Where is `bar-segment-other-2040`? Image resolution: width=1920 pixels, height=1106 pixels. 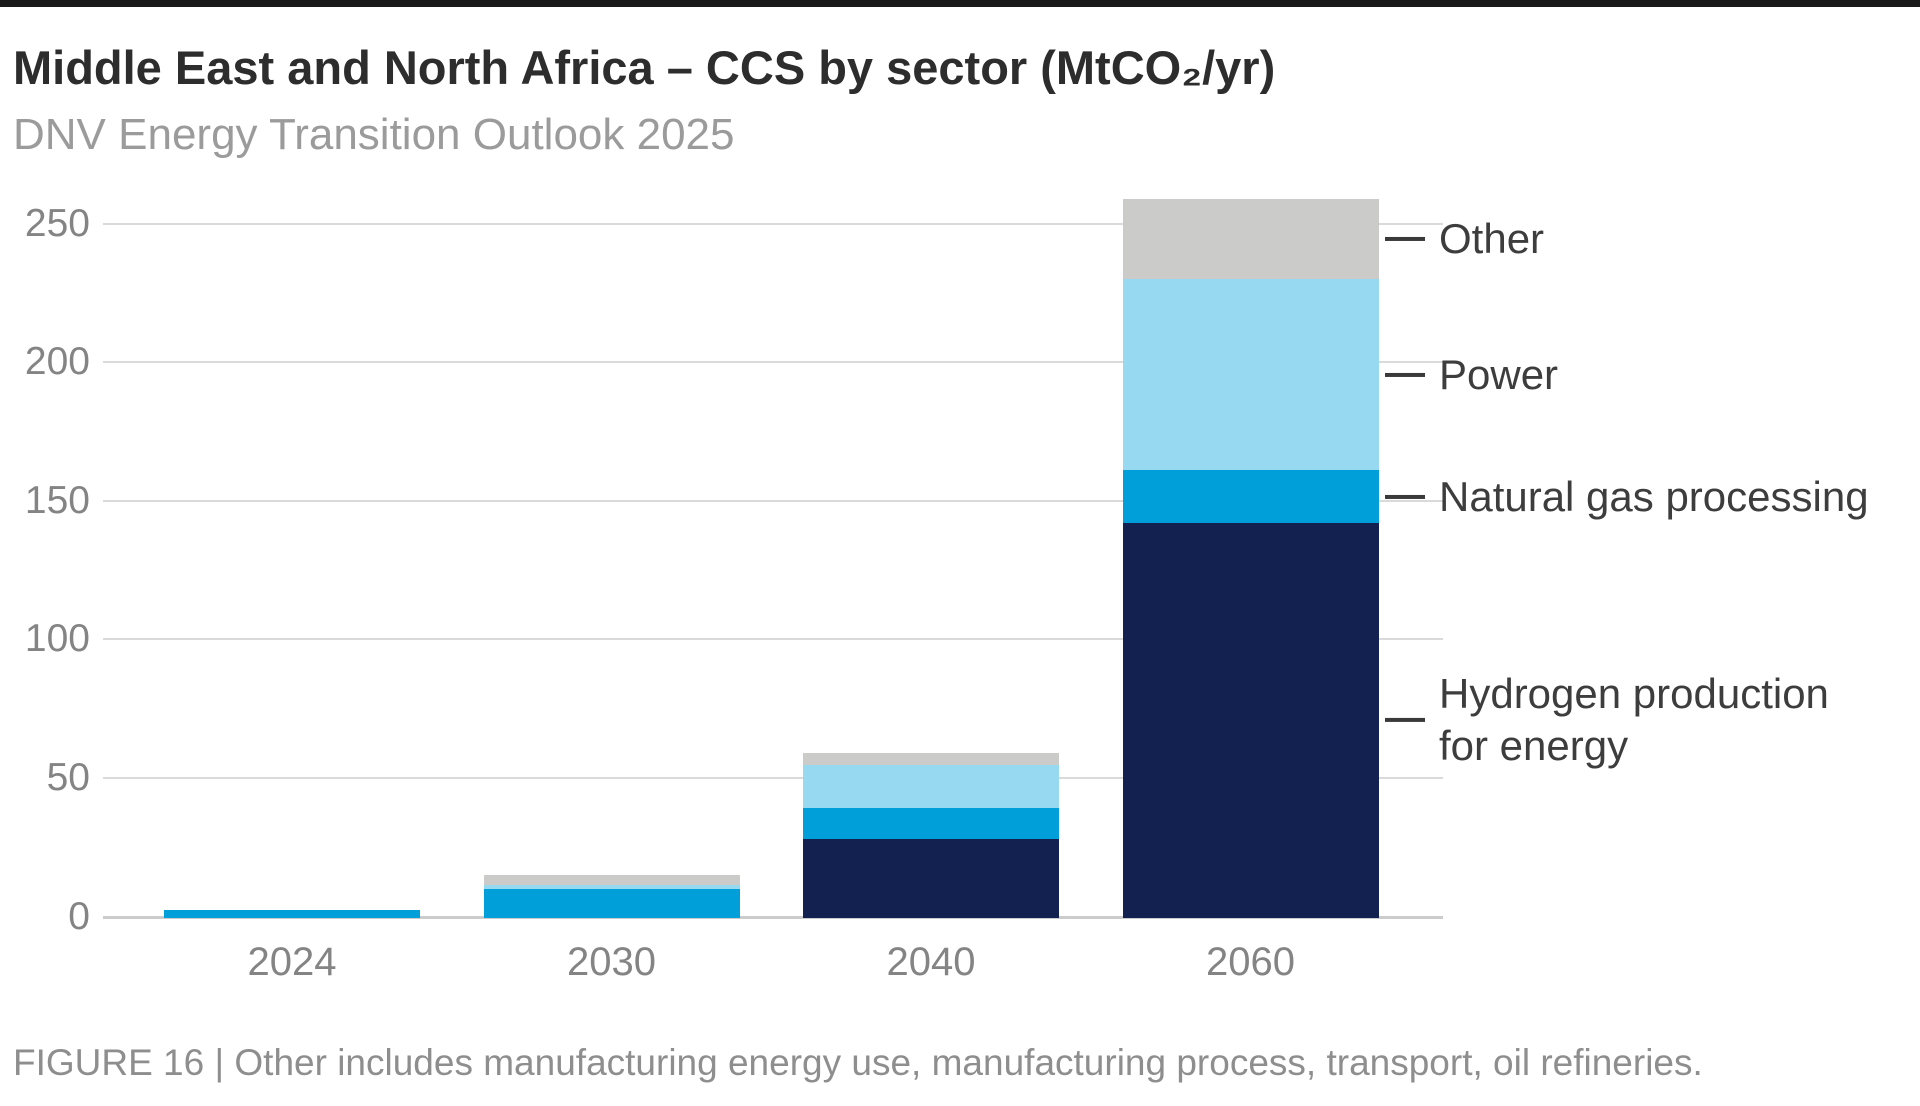 bar-segment-other-2040 is located at coordinates (931, 759).